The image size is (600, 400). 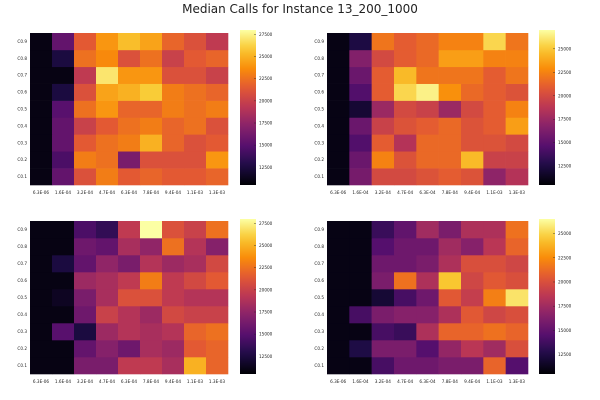 What do you see at coordinates (405, 192) in the screenshot?
I see `x-tick-label: 4.7E-04` at bounding box center [405, 192].